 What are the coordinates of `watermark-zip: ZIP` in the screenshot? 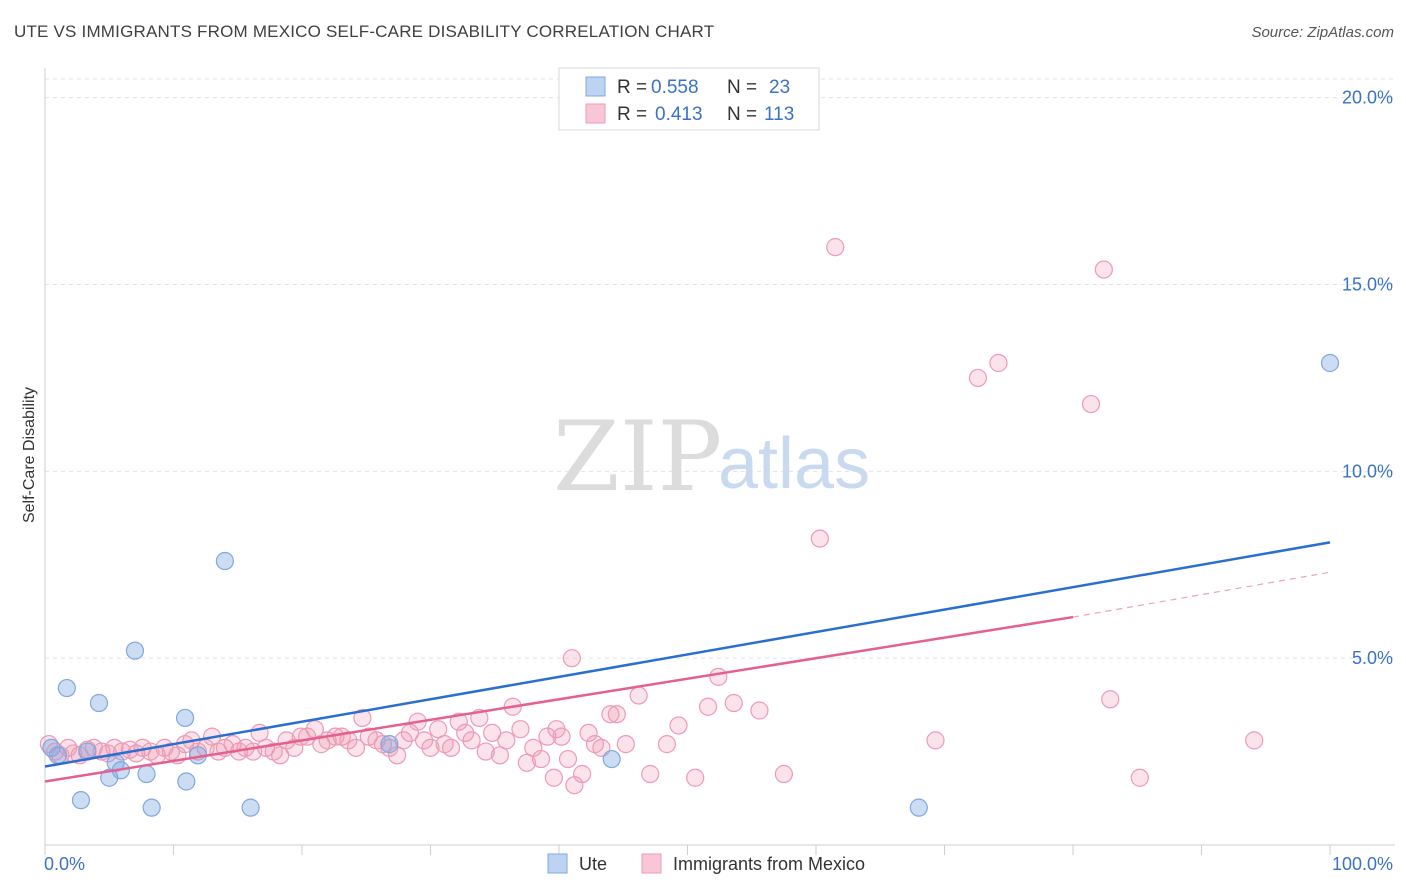 It's located at (637, 457).